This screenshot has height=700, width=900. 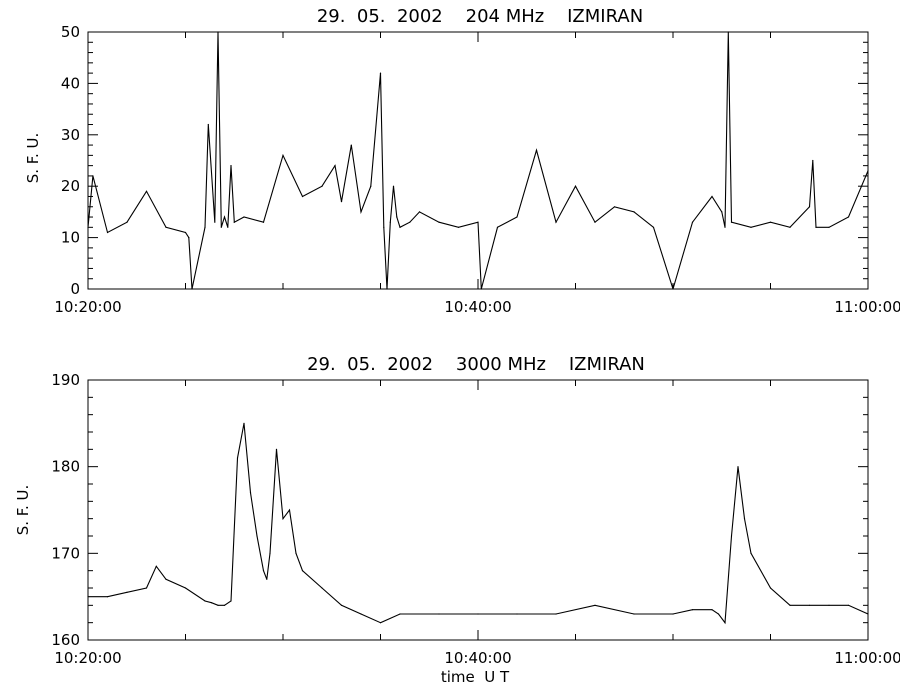 I want to click on y-tick-label: 180, so click(x=65, y=467).